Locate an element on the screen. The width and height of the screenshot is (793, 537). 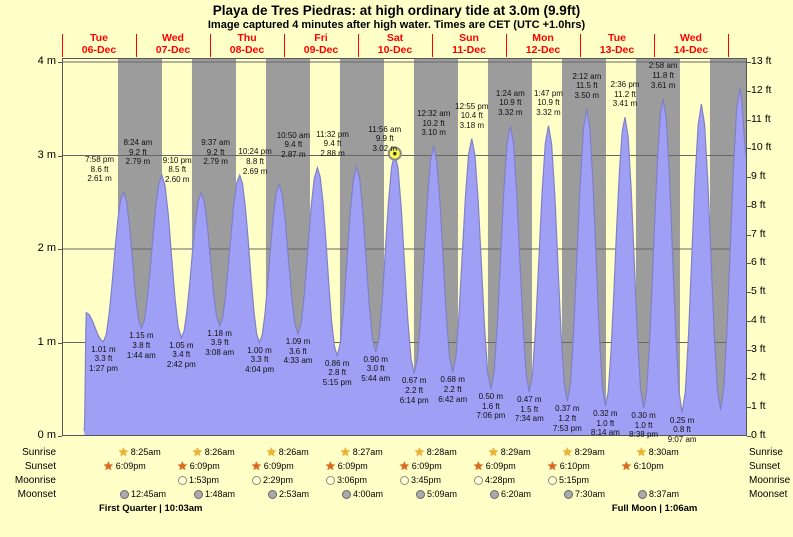
sunrise-time: 8:28am is located at coordinates (441, 452).